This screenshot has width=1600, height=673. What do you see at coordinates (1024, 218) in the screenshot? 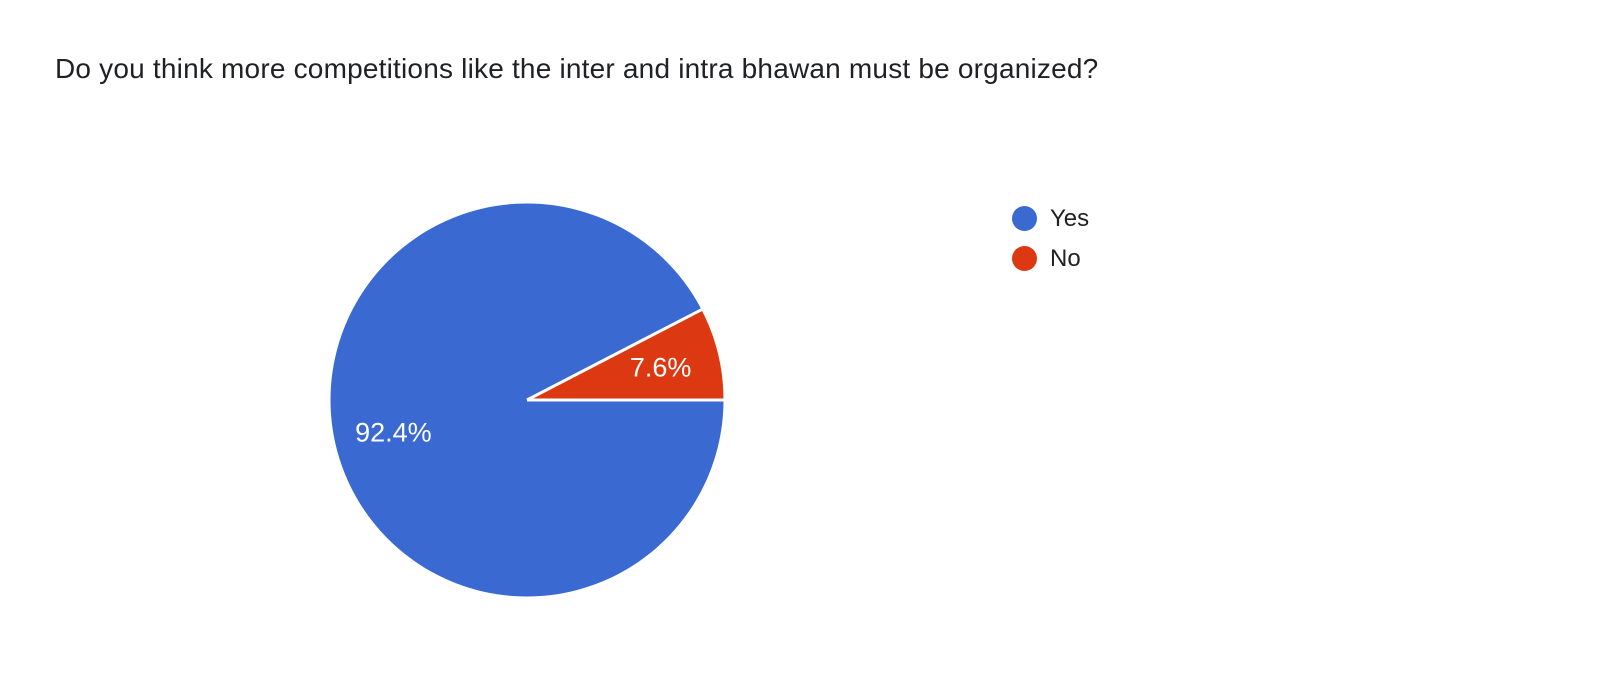
I see `legend-swatch-yes-icon` at bounding box center [1024, 218].